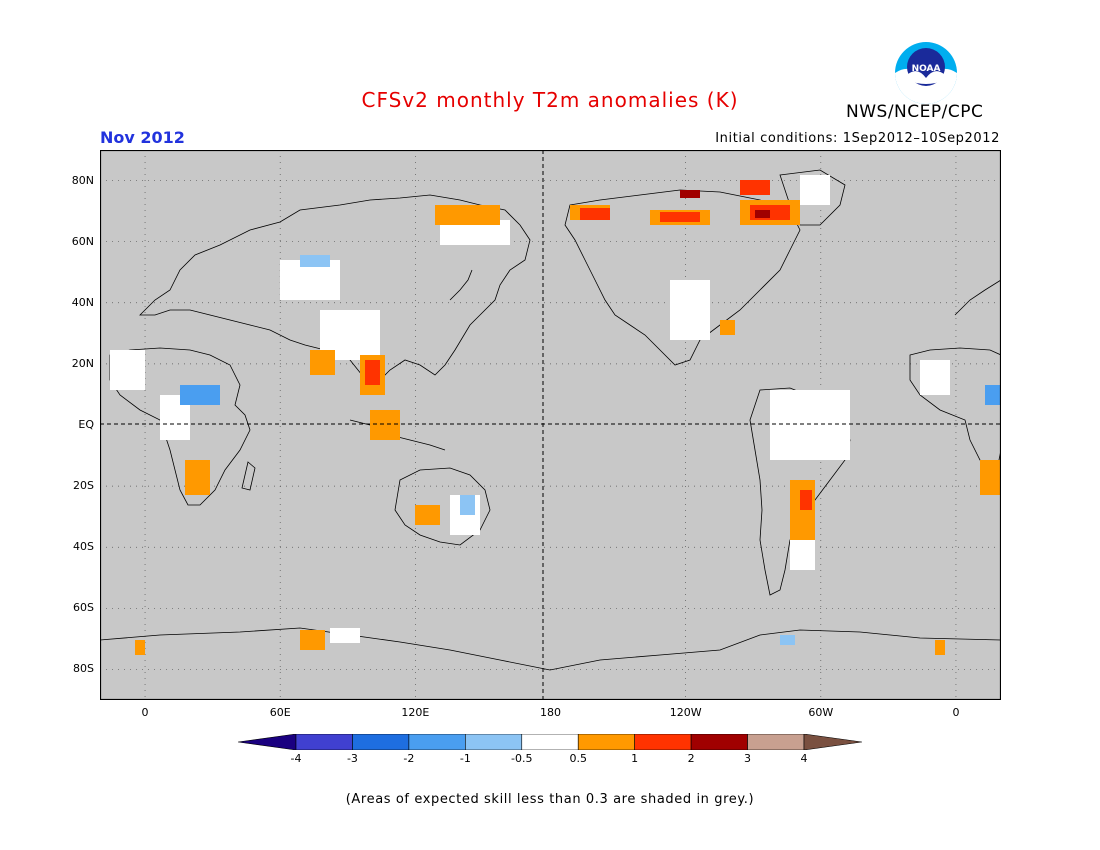 The image size is (1100, 850). I want to click on colorbar-label: -3, so click(352, 758).